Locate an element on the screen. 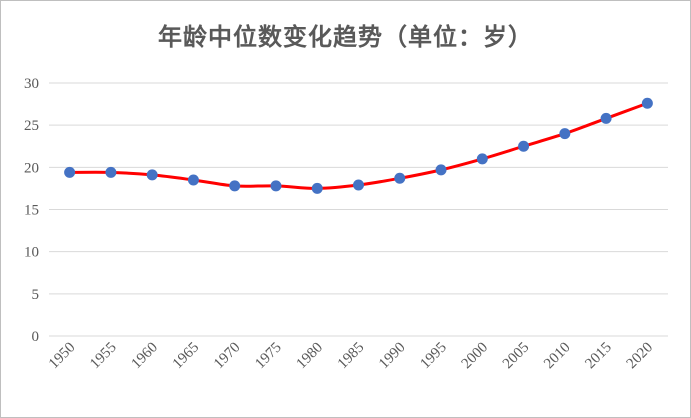 Image resolution: width=691 pixels, height=418 pixels. x-tick-label: 1995 is located at coordinates (433, 356).